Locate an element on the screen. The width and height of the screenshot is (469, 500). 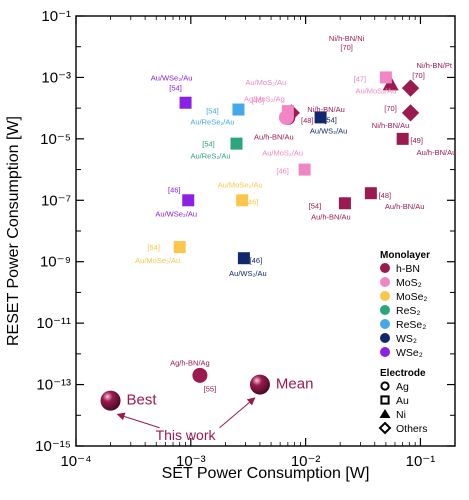
legend-swatch-ws2 is located at coordinates (385, 338).